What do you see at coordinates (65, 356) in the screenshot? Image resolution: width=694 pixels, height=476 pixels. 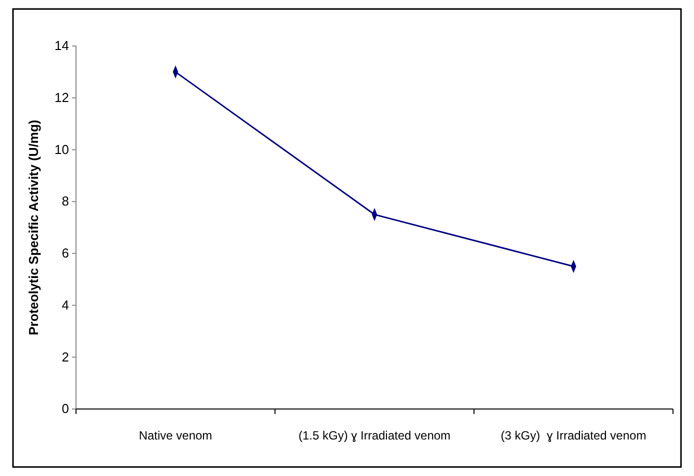 I see `y-tick-label: 2` at bounding box center [65, 356].